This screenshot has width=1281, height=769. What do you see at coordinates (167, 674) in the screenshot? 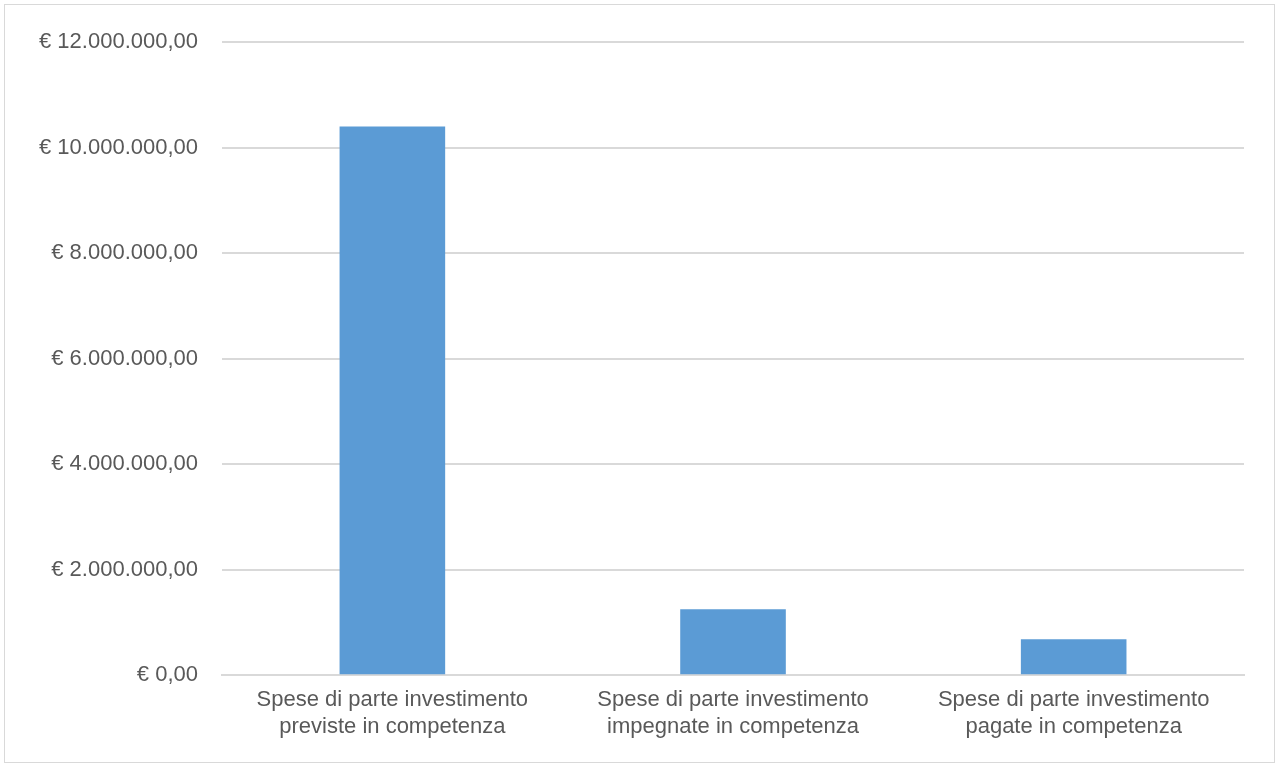
I see `y-tick-label: € 0,00` at bounding box center [167, 674].